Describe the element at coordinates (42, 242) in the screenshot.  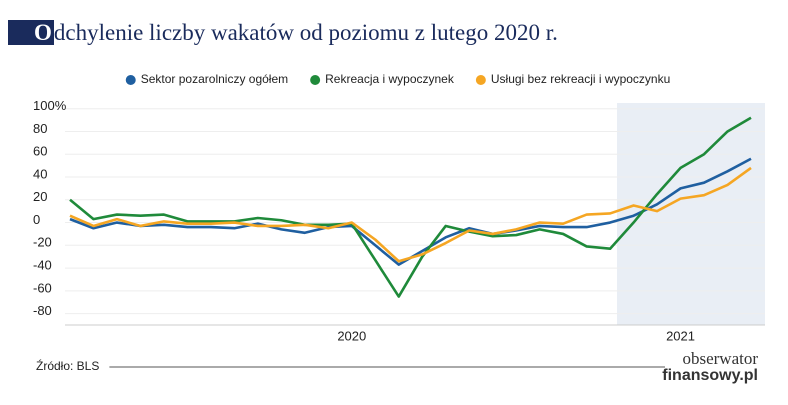
I see `y-tick-label: -20` at that location.